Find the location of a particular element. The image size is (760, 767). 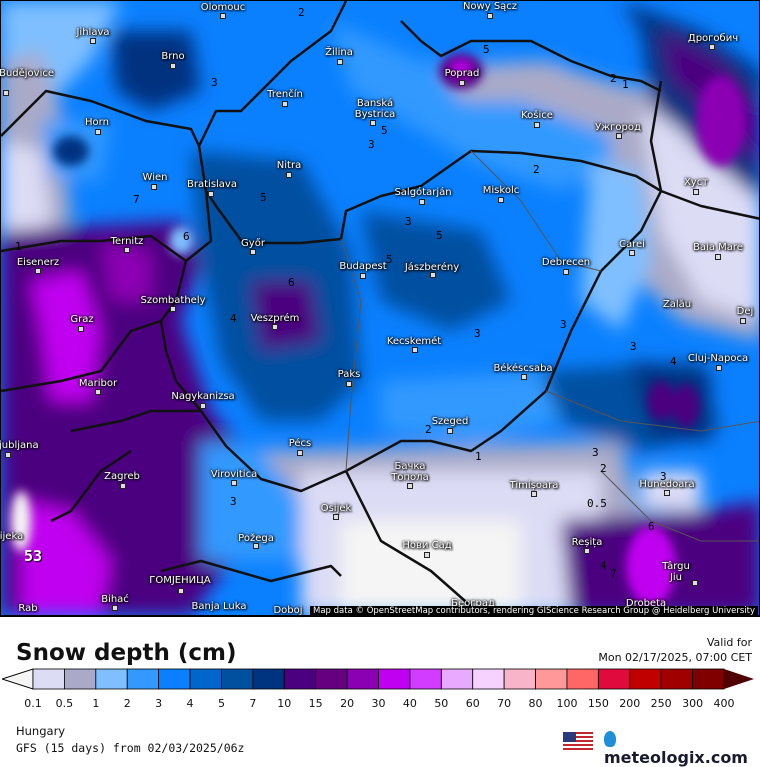

city-label: Бачка Топола is located at coordinates (410, 472).